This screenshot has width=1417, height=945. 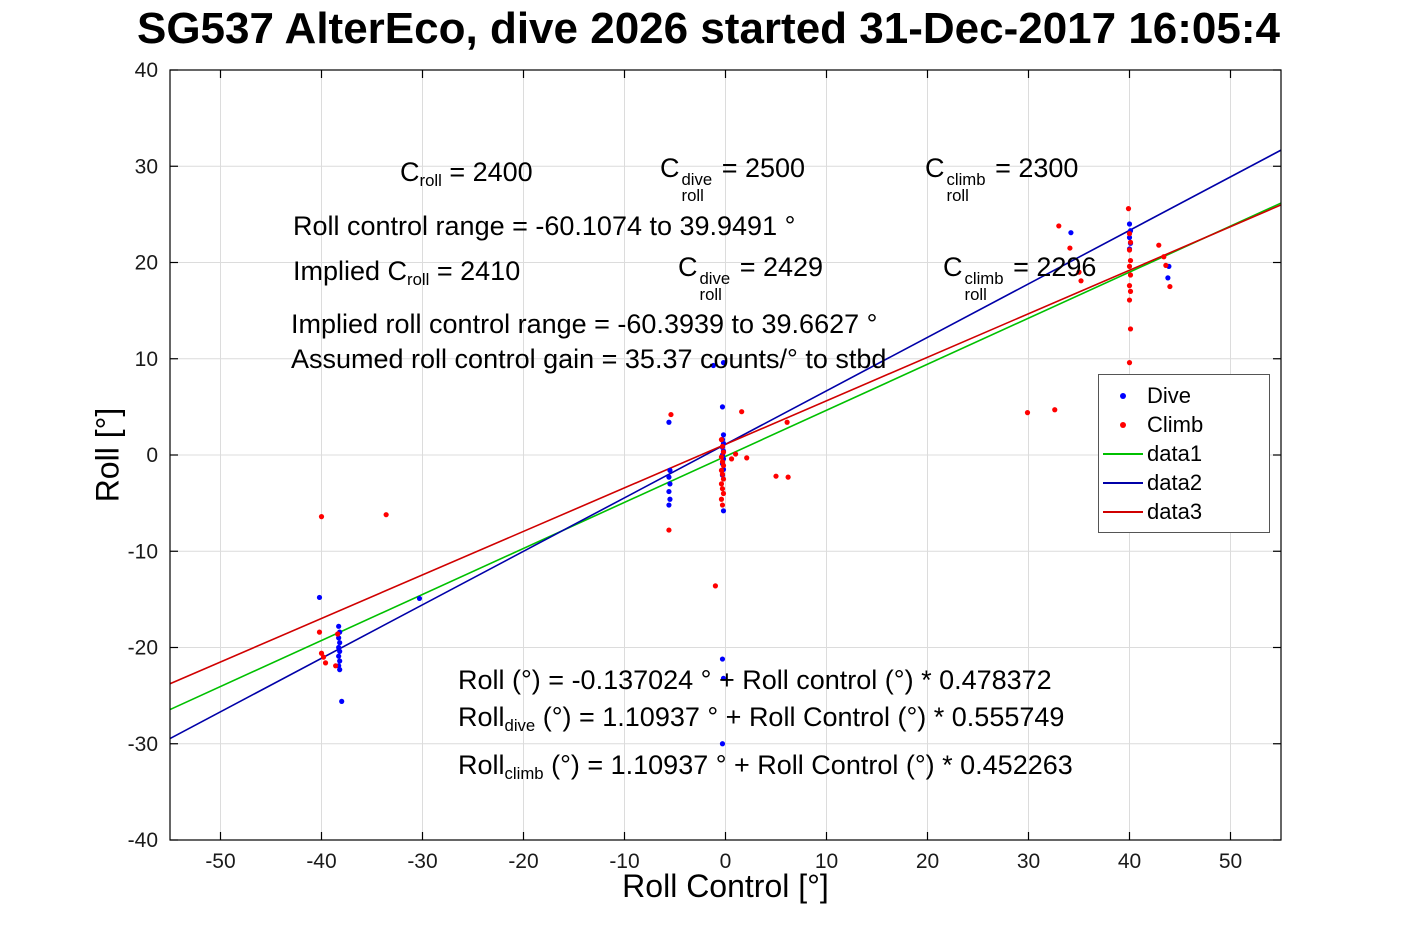 I want to click on legend-entry-dive: Dive, so click(x=1184, y=395).